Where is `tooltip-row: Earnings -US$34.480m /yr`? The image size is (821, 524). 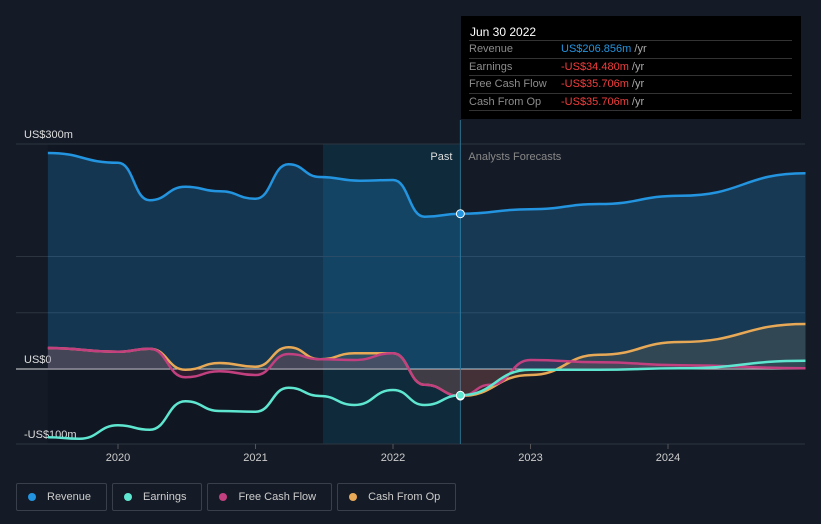 tooltip-row: Earnings -US$34.480m /yr is located at coordinates (630, 66).